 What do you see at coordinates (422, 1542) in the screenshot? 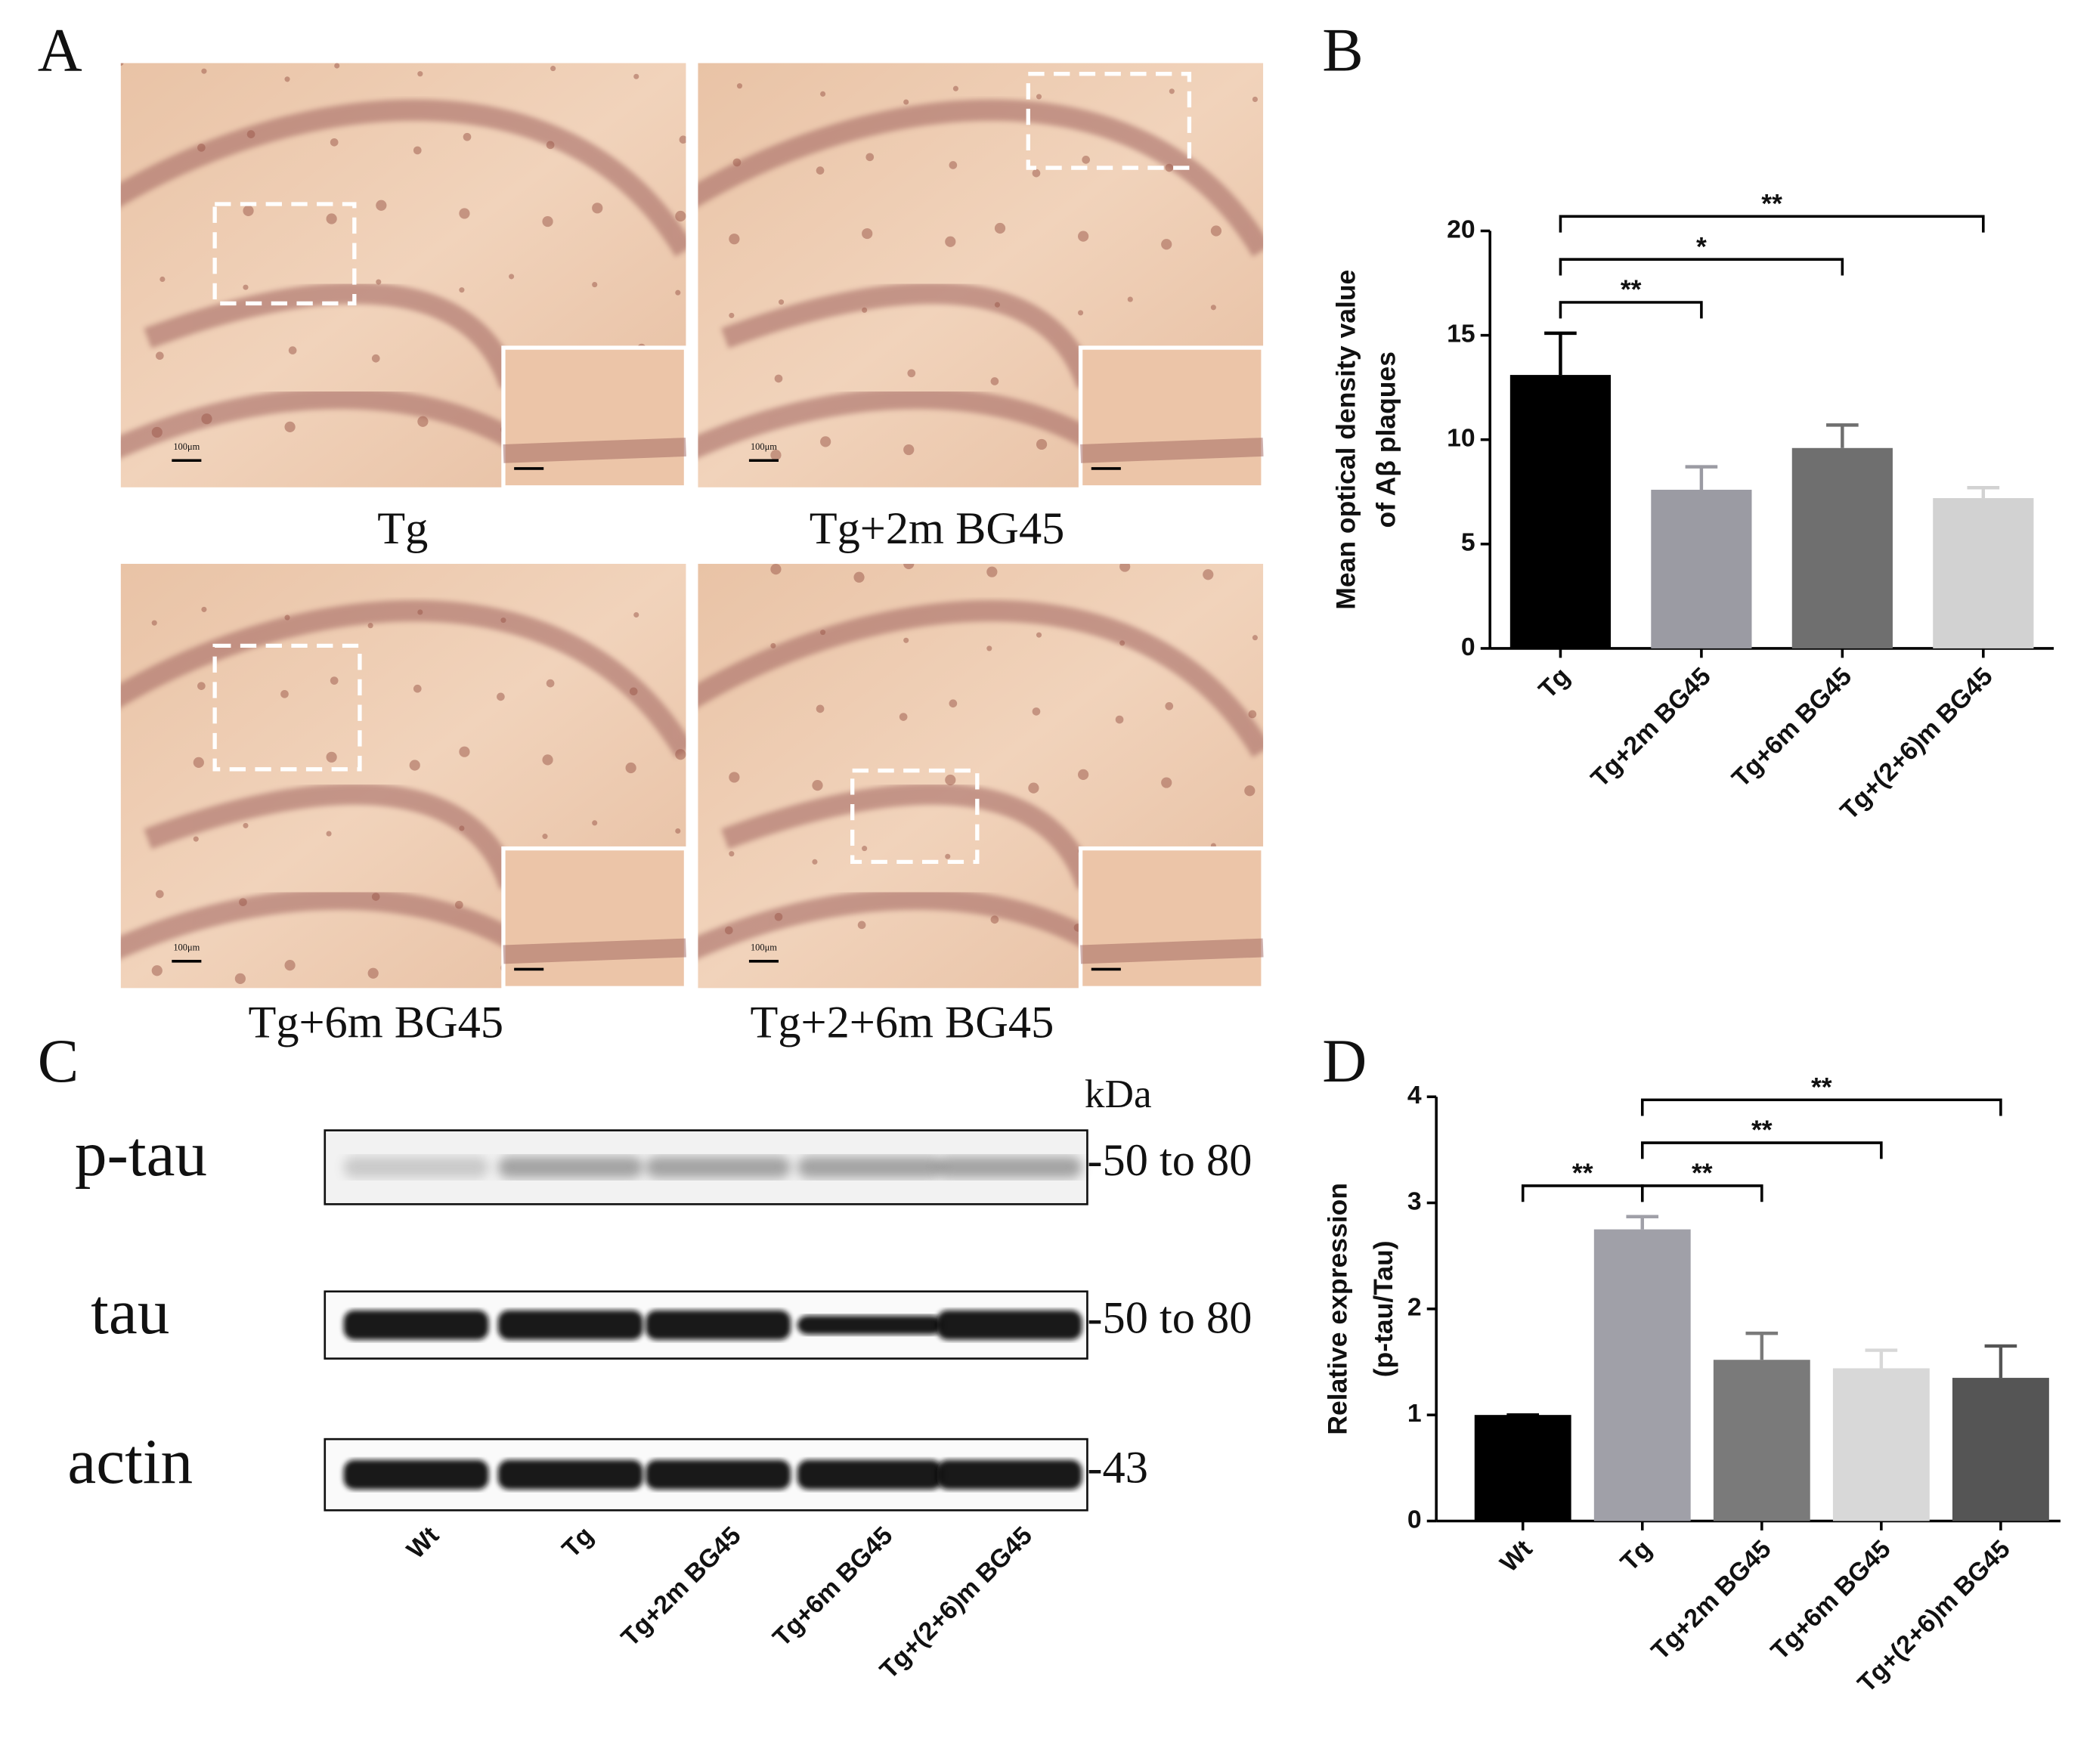
I see `lane-label: Wt` at bounding box center [422, 1542].